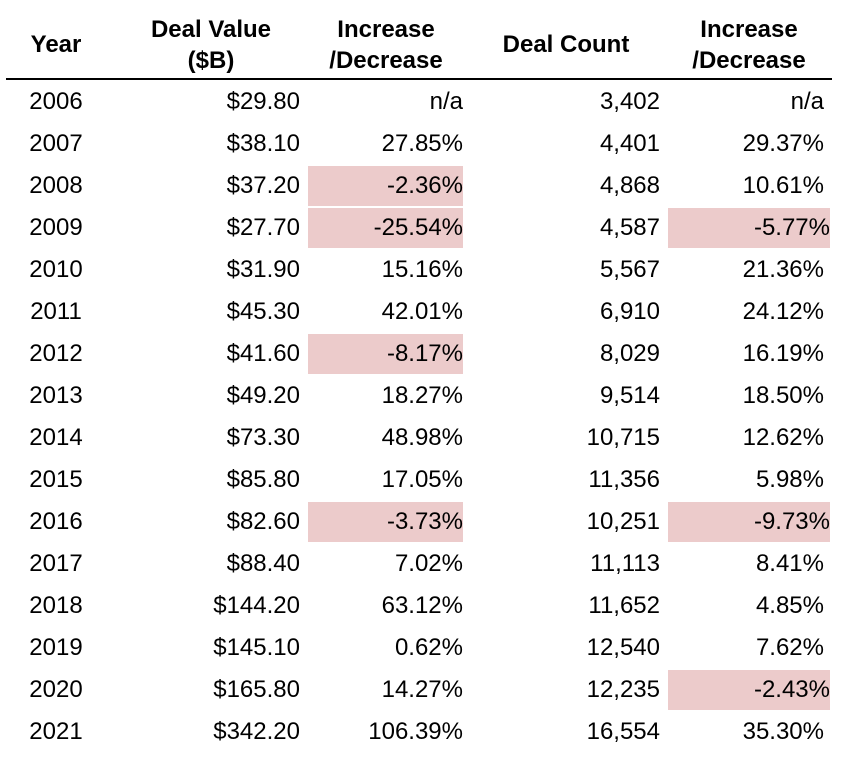 This screenshot has height=758, width=842. Describe the element at coordinates (783, 269) in the screenshot. I see `deal-count-change-cell: 21.36%` at that location.